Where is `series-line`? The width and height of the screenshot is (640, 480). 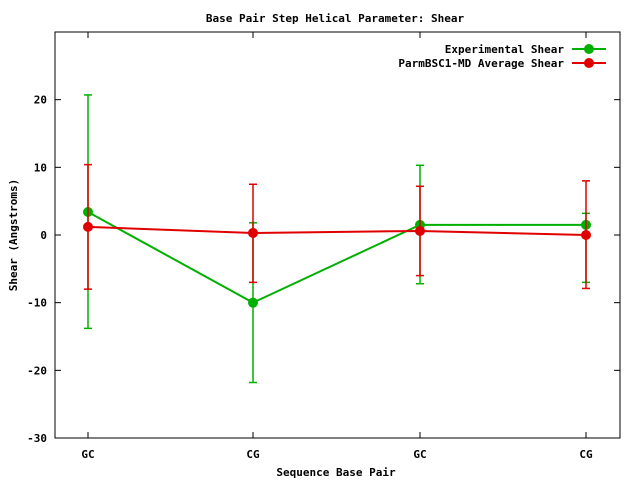 series-line is located at coordinates (337, 230).